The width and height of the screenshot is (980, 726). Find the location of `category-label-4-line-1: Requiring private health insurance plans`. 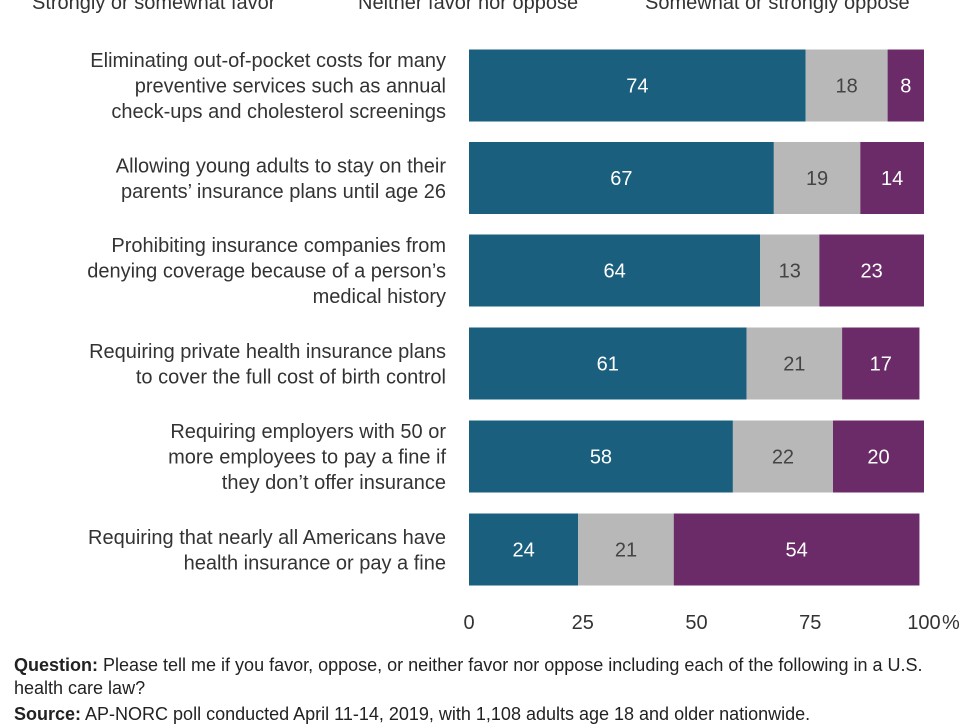

category-label-4-line-1: Requiring private health insurance plans is located at coordinates (267, 352).